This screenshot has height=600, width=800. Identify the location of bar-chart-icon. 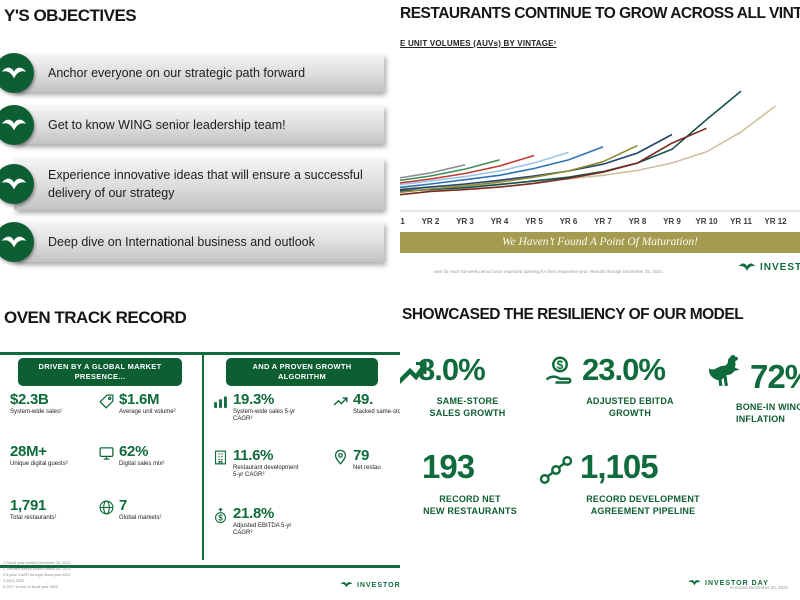
(220, 401).